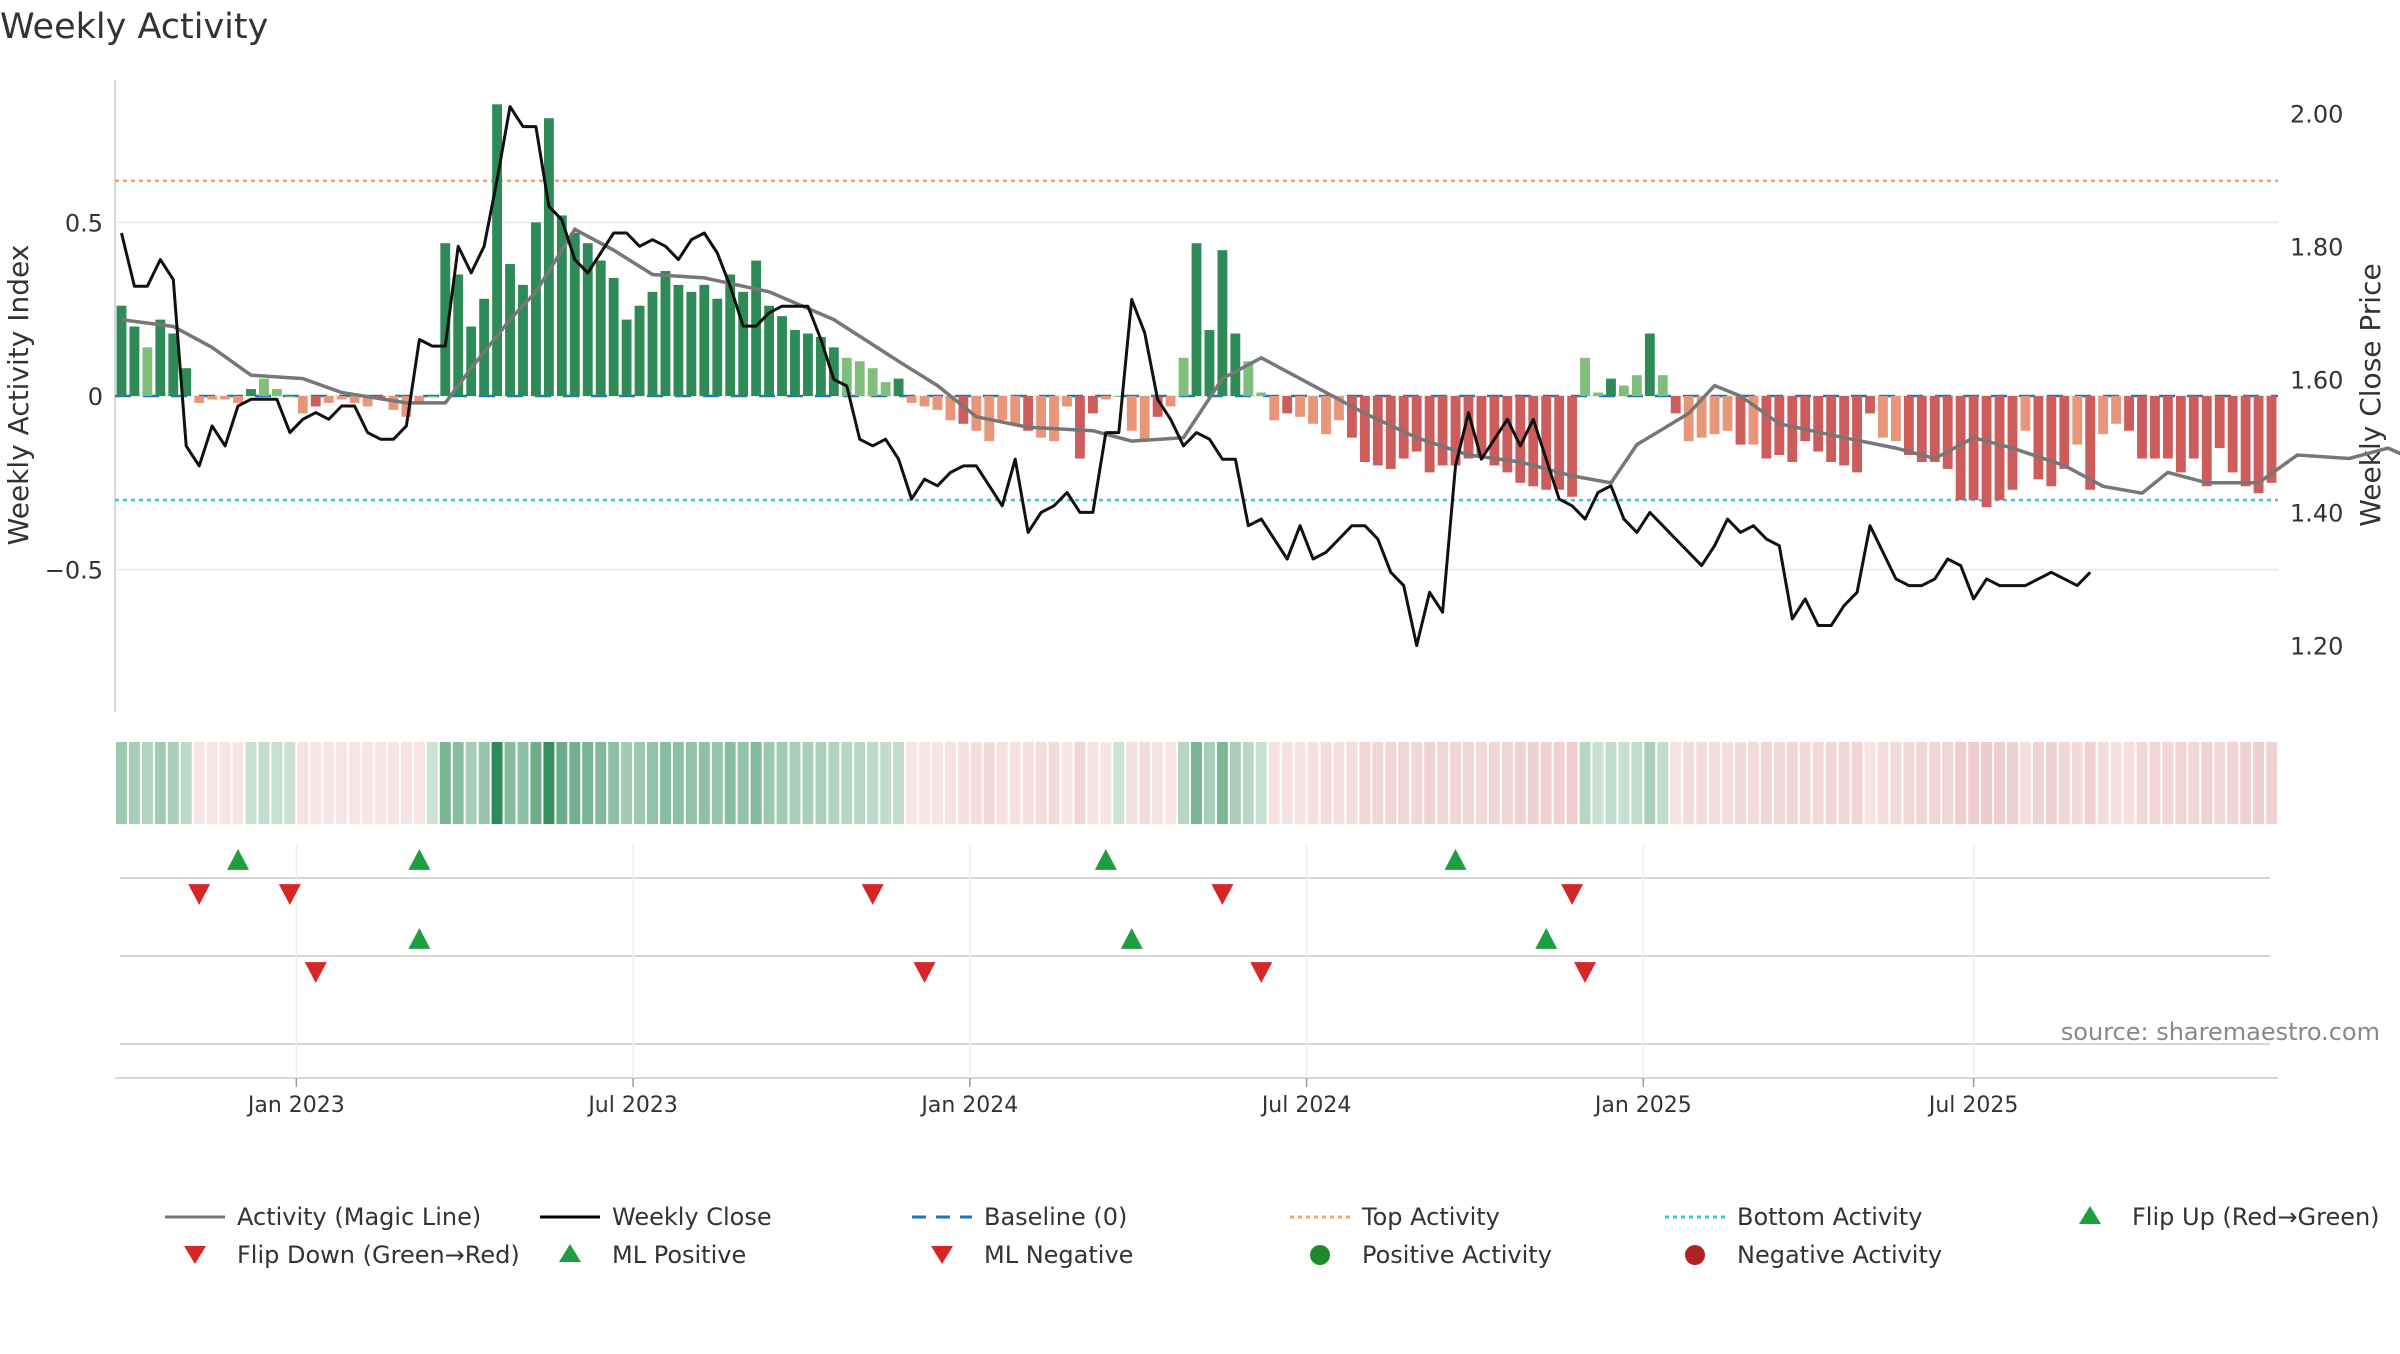  What do you see at coordinates (968, 1105) in the screenshot?
I see `x-tick-label: Jan 2024` at bounding box center [968, 1105].